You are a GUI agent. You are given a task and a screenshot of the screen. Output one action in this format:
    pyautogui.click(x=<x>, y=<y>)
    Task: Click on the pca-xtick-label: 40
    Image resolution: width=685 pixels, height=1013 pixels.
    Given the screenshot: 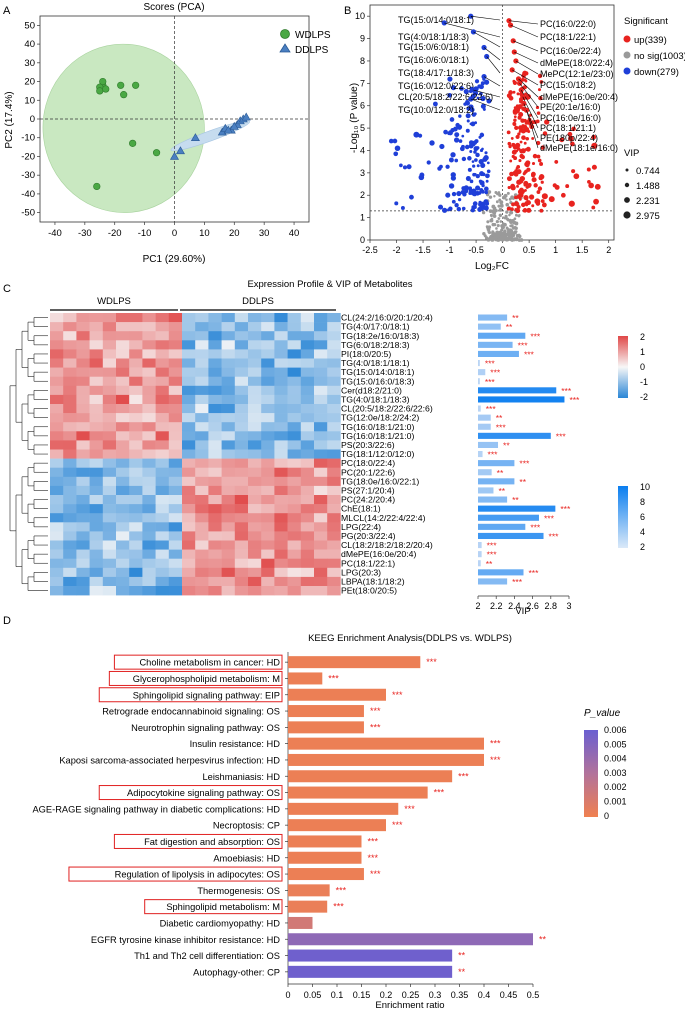 What is the action you would take?
    pyautogui.click(x=294, y=233)
    